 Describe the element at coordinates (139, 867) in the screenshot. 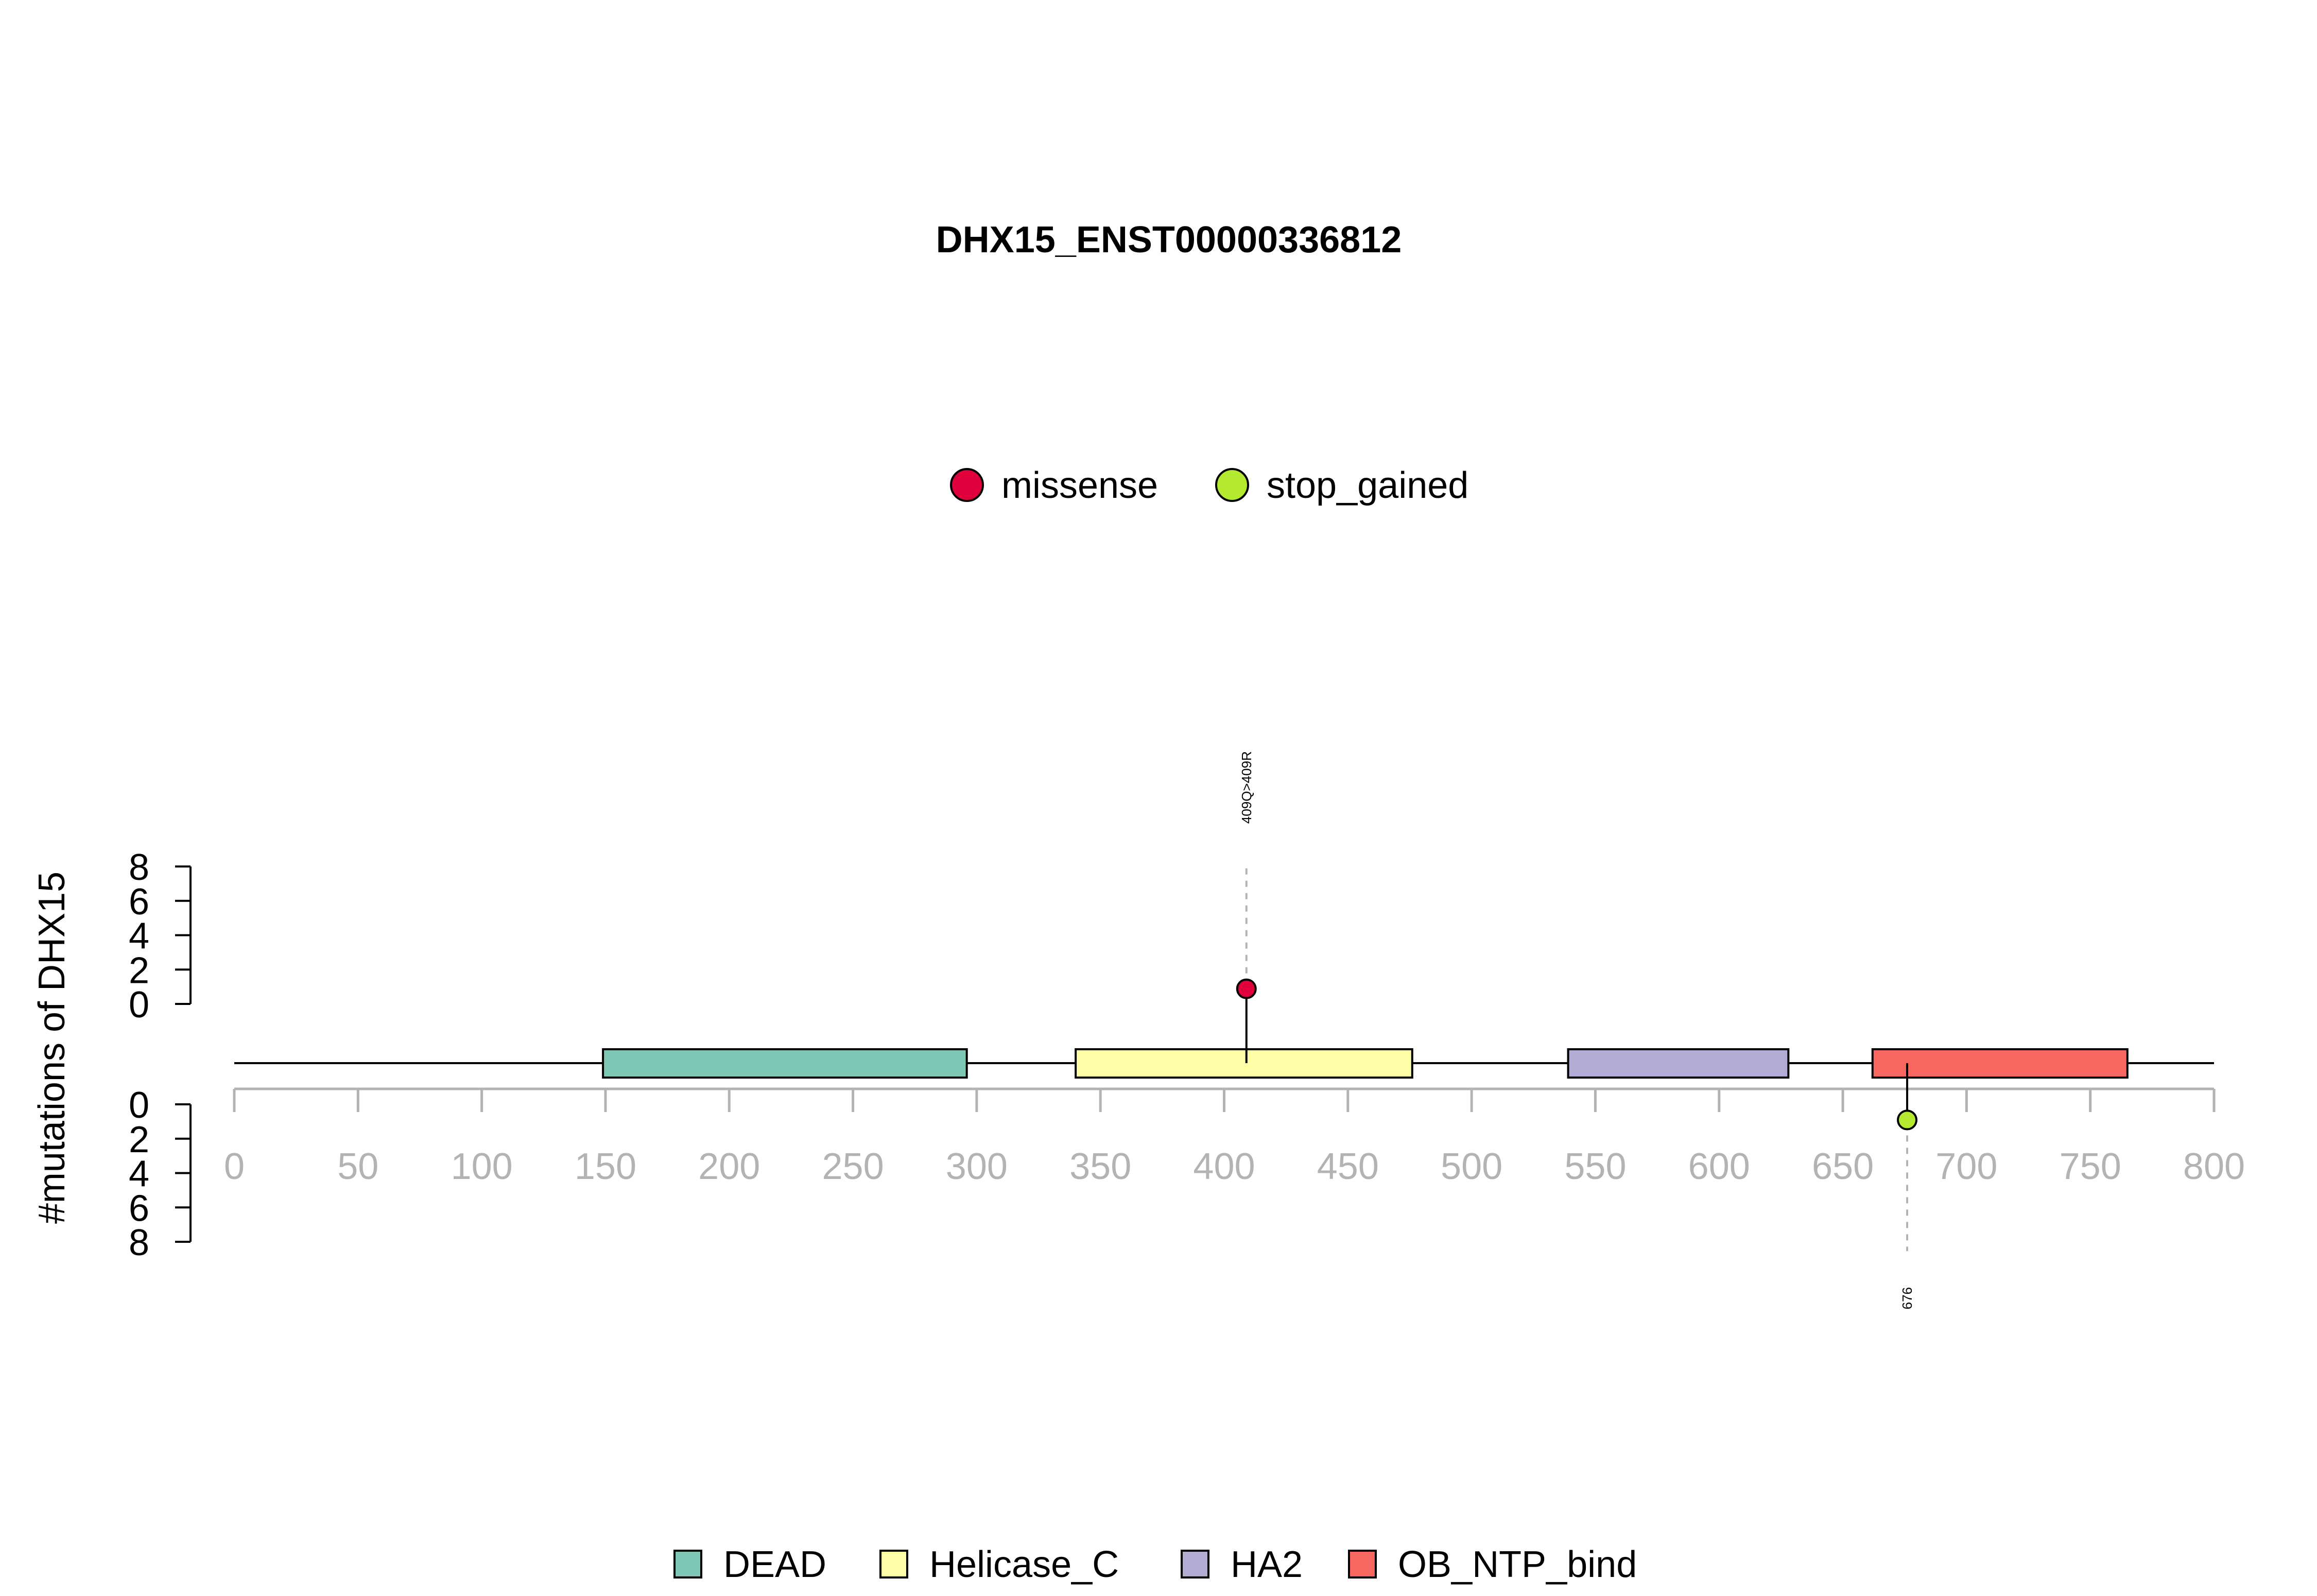

I see `y-tick-label-upper-8: 8` at that location.